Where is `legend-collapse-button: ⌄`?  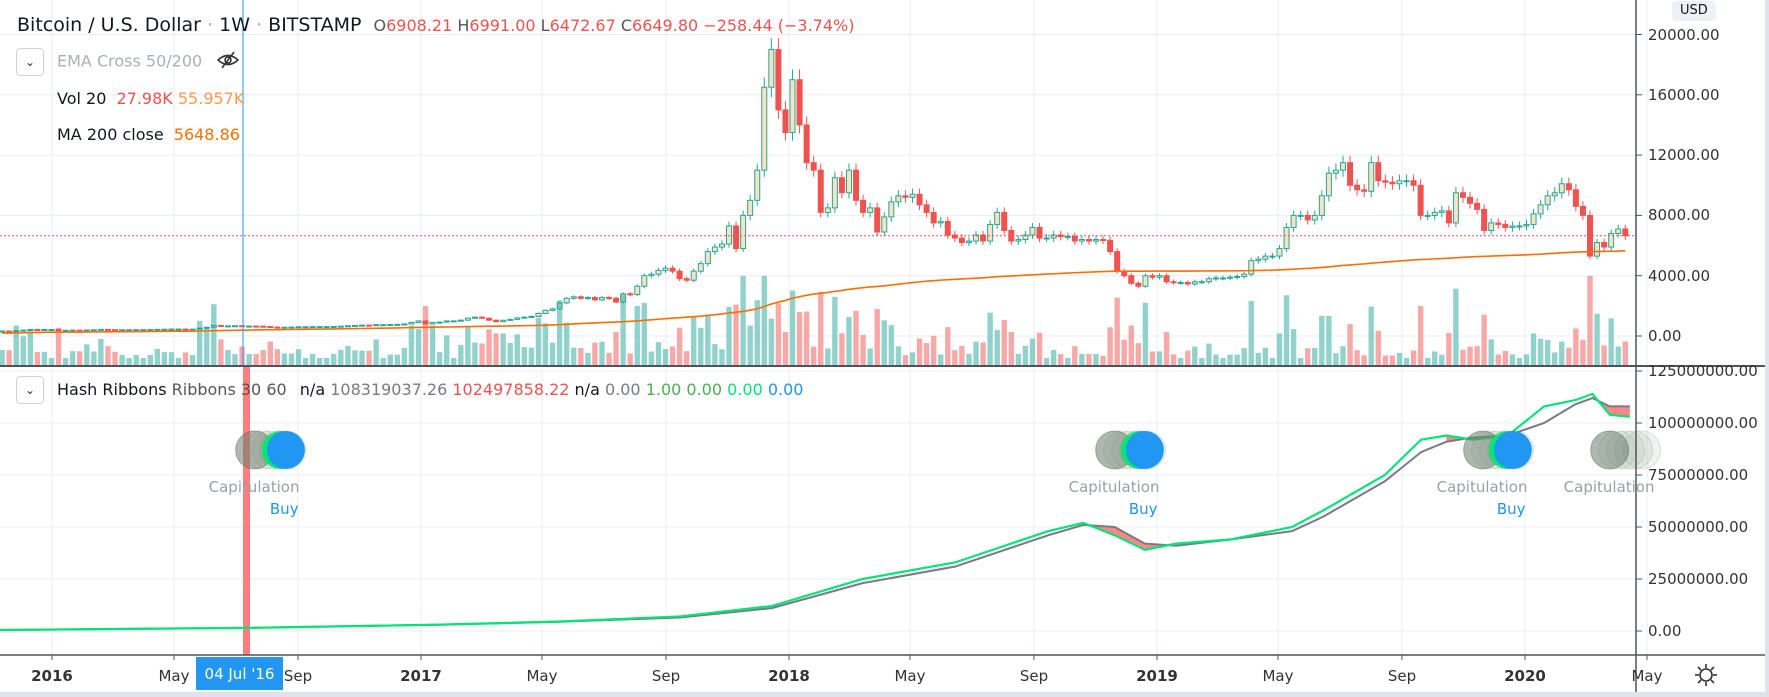
legend-collapse-button: ⌄ is located at coordinates (30, 62).